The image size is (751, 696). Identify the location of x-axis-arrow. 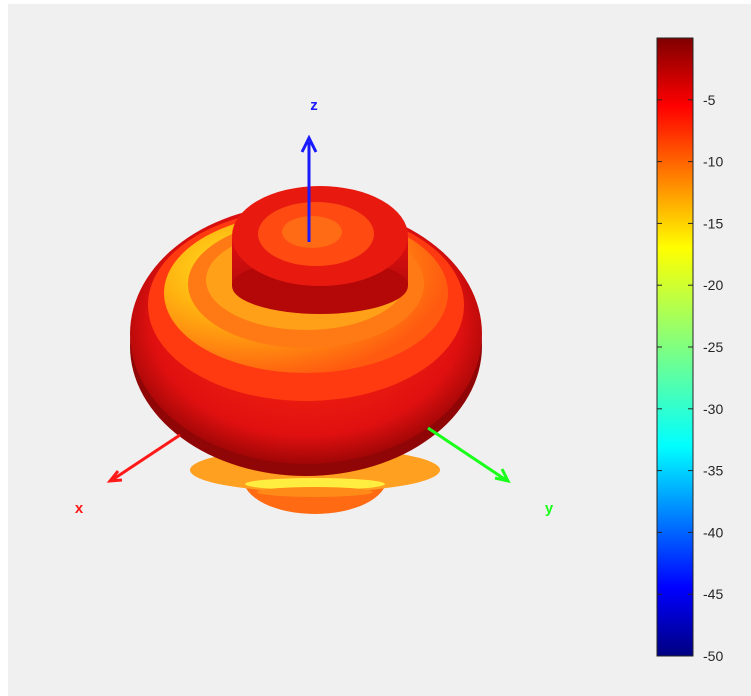
(146, 457).